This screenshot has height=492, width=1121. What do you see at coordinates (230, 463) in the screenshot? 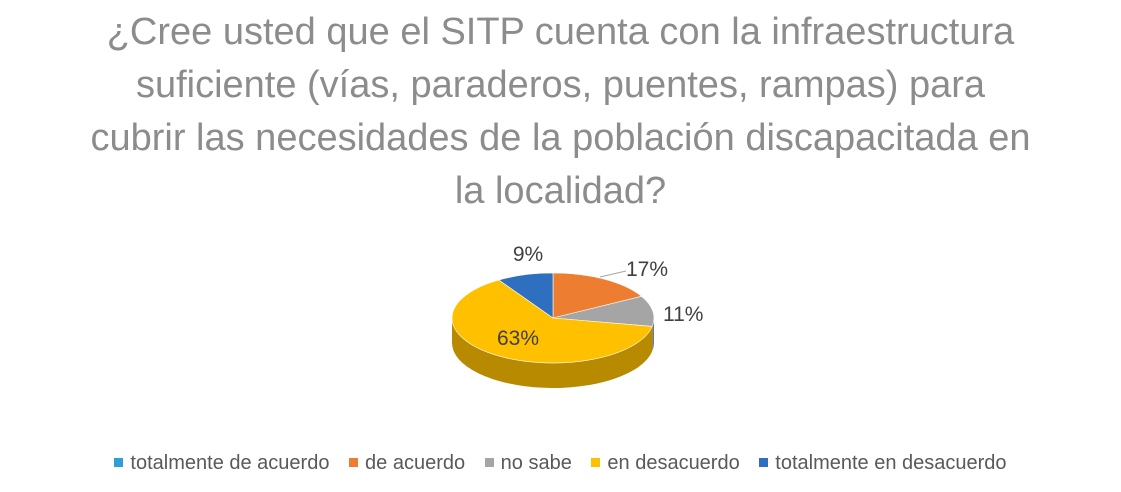
I see `legend-label: totalmente de acuerdo` at bounding box center [230, 463].